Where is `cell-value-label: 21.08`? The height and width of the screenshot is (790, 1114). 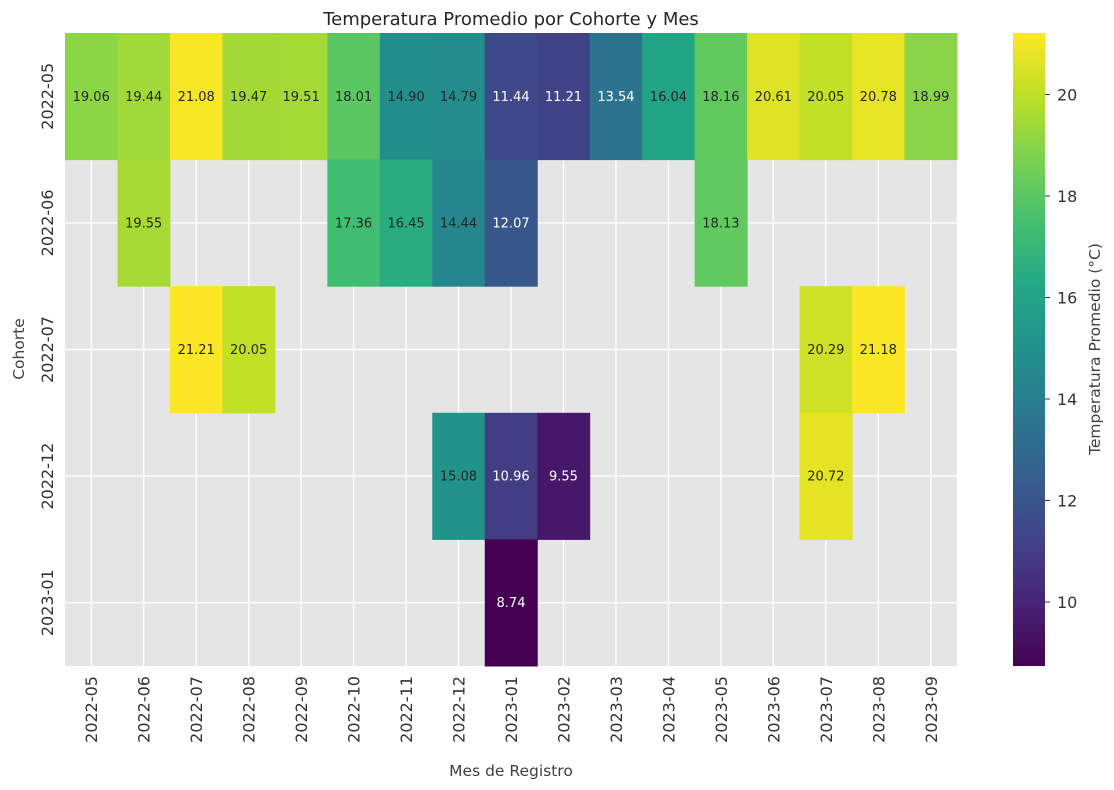 cell-value-label: 21.08 is located at coordinates (196, 97).